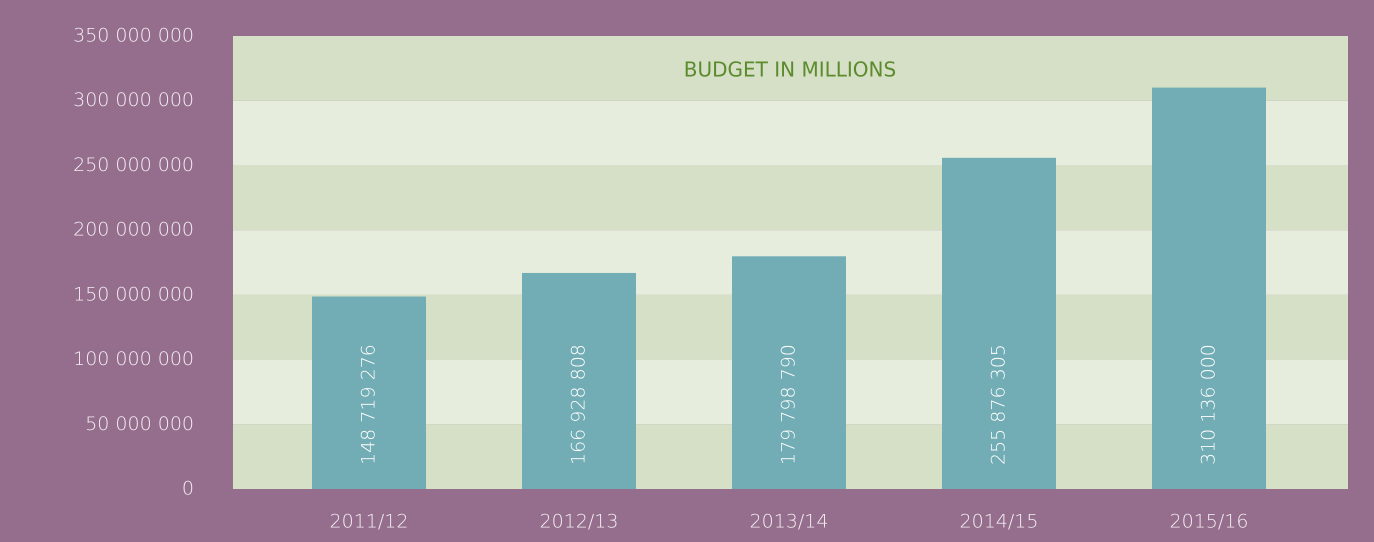  What do you see at coordinates (1209, 522) in the screenshot?
I see `x-tick-label: 2015/16` at bounding box center [1209, 522].